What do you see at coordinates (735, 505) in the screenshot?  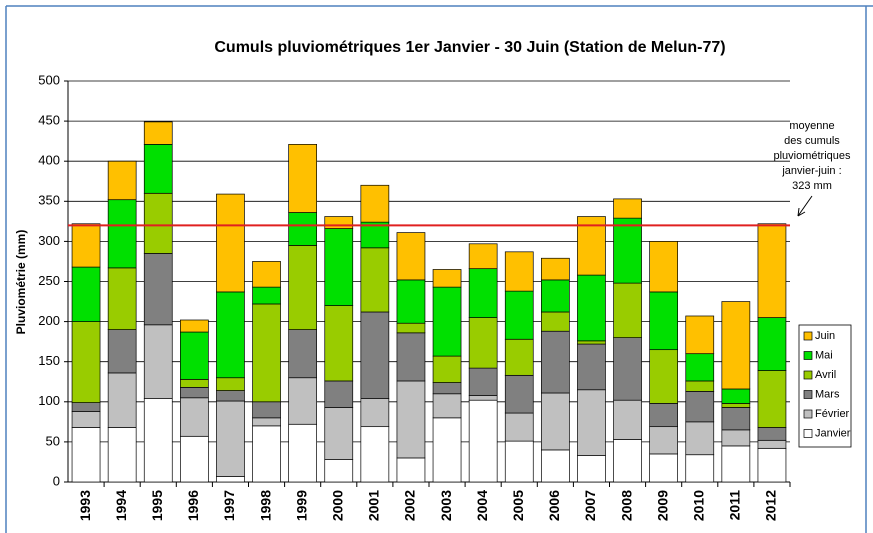 I see `x-tick-label: 2011` at bounding box center [735, 505].